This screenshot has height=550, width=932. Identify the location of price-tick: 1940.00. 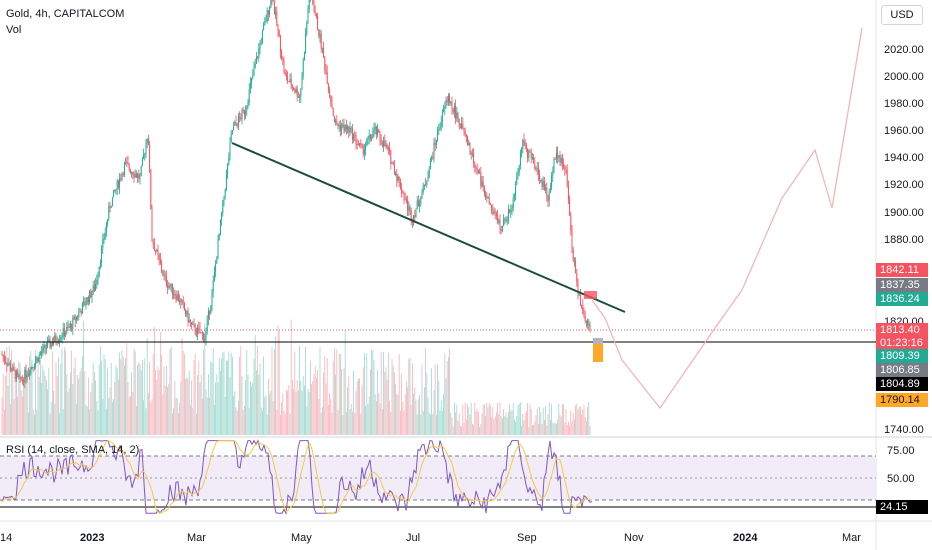
(904, 158).